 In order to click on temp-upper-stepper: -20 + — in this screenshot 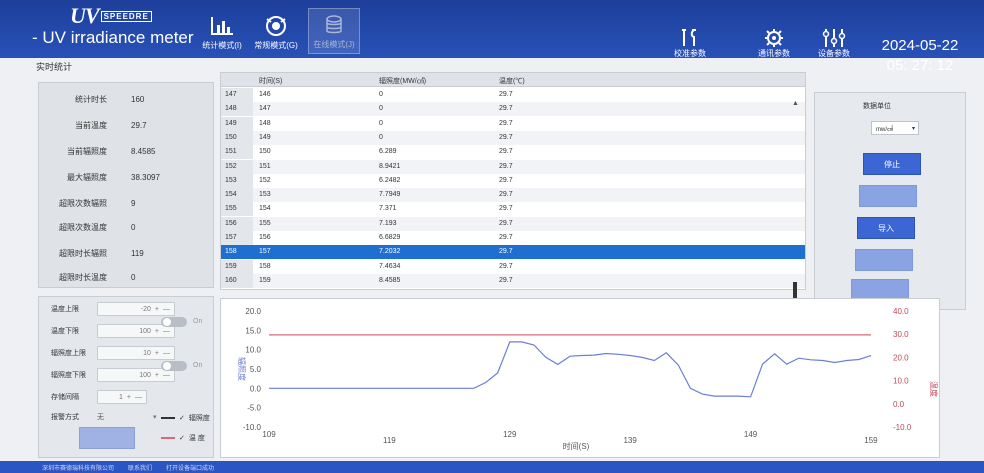, I will do `click(136, 309)`.